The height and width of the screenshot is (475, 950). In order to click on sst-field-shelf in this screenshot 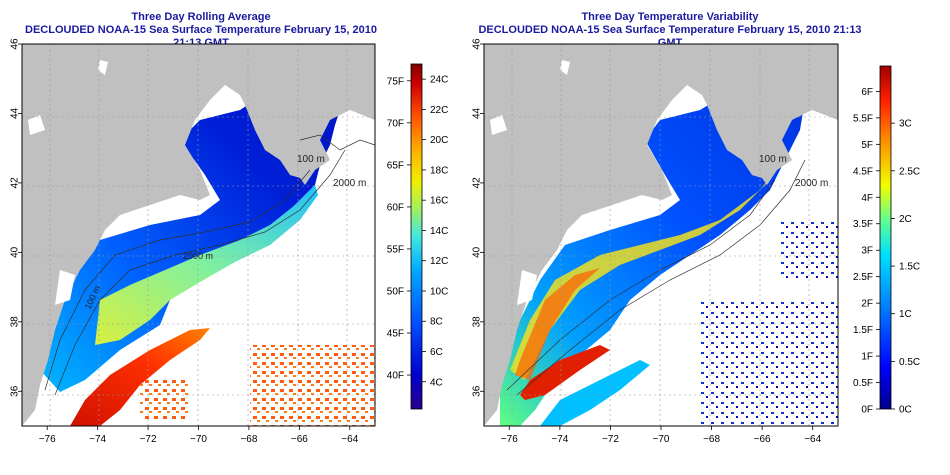, I will do `click(206, 265)`.